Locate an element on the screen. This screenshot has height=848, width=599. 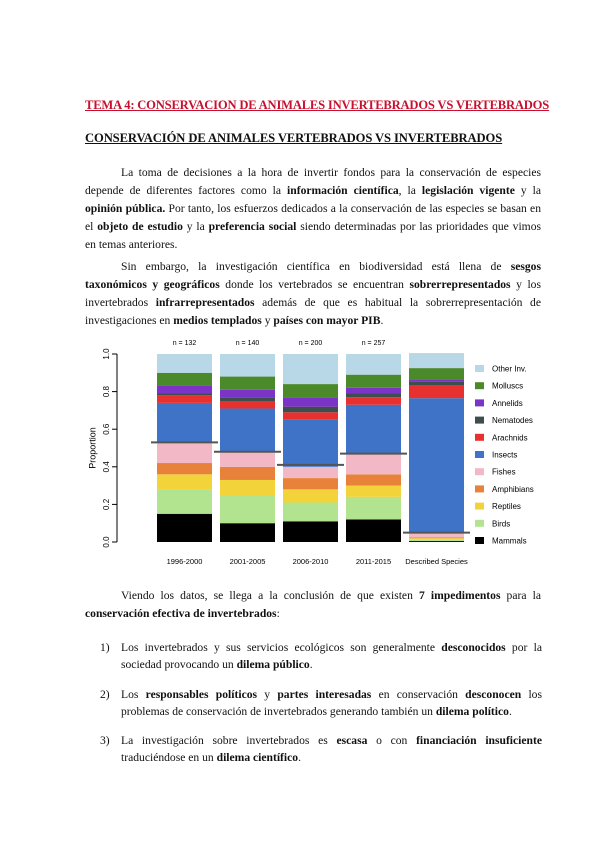
legend-label: Mammals is located at coordinates (509, 541).